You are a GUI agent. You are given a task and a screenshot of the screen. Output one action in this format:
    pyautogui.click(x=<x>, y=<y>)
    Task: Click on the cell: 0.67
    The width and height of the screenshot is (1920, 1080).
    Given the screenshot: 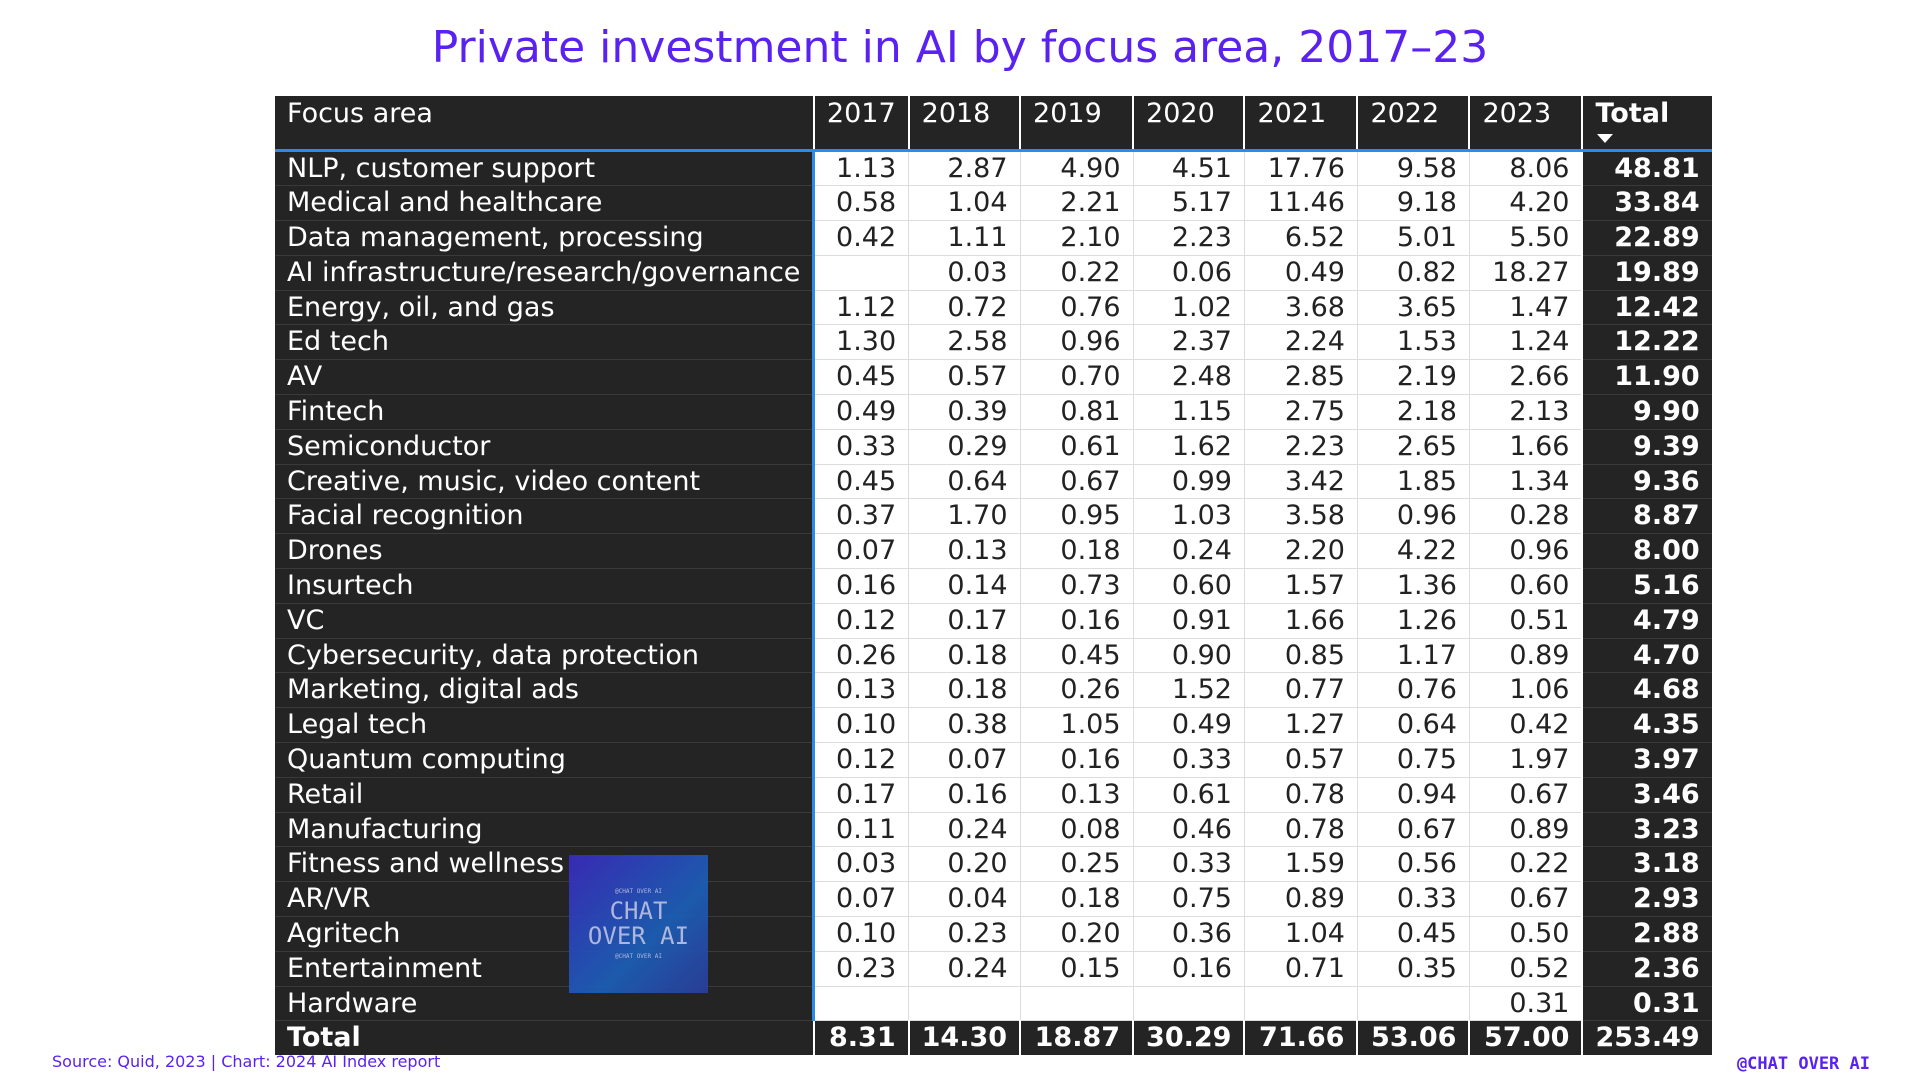 What is the action you would take?
    pyautogui.click(x=1525, y=899)
    